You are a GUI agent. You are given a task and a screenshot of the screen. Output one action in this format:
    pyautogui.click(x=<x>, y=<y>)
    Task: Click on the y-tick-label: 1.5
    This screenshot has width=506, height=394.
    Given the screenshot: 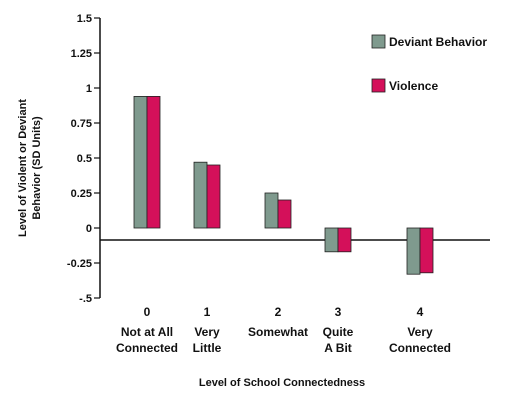 What is the action you would take?
    pyautogui.click(x=84, y=19)
    